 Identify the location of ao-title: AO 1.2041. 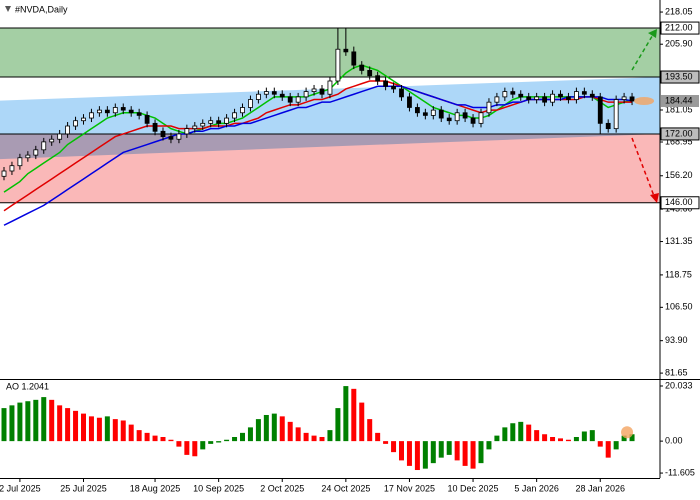
(27, 386).